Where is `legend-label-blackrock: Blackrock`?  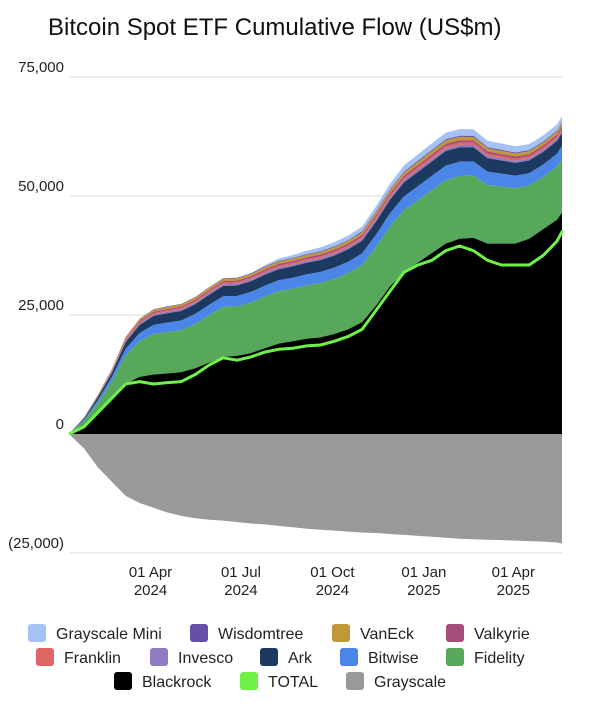 legend-label-blackrock: Blackrock is located at coordinates (177, 682).